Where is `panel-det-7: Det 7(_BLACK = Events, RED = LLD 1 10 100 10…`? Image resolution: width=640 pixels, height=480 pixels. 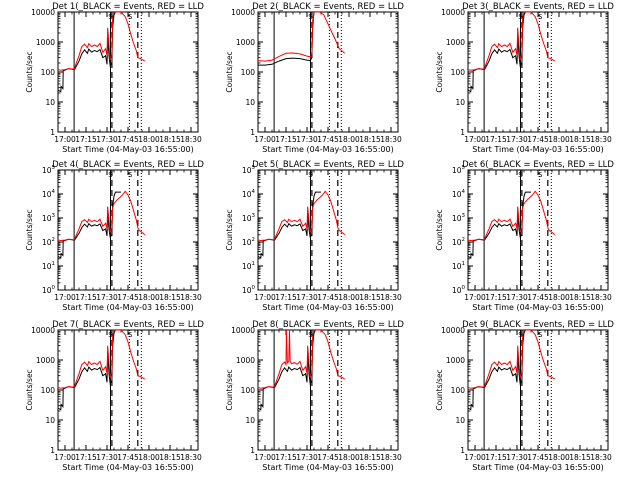 panel-det-7: Det 7(_BLACK = Events, RED = LLD 1 10 100 10… is located at coordinates (114, 396).